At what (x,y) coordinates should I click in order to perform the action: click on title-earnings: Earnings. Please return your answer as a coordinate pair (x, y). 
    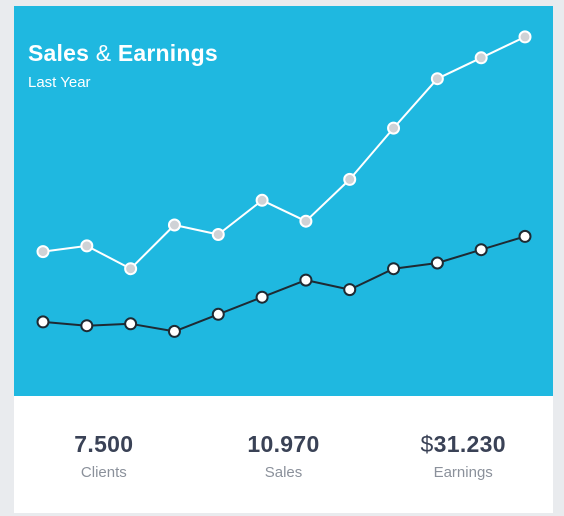
    Looking at the image, I should click on (167, 53).